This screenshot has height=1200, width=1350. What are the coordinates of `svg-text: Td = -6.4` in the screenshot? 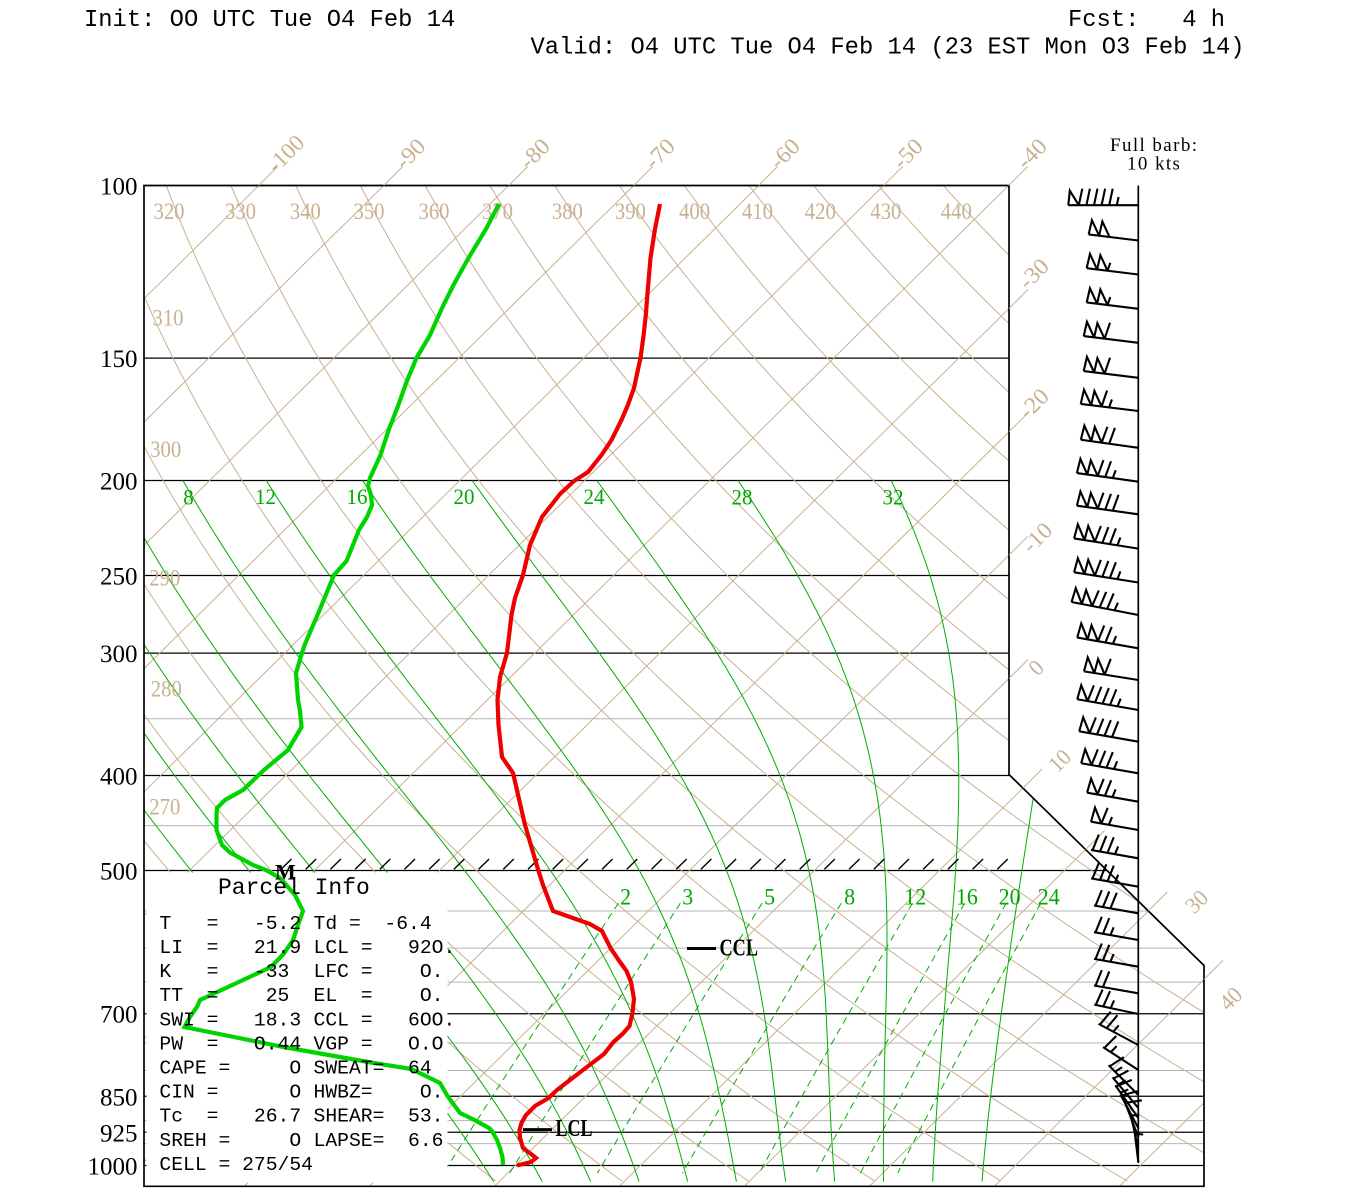 It's located at (373, 924).